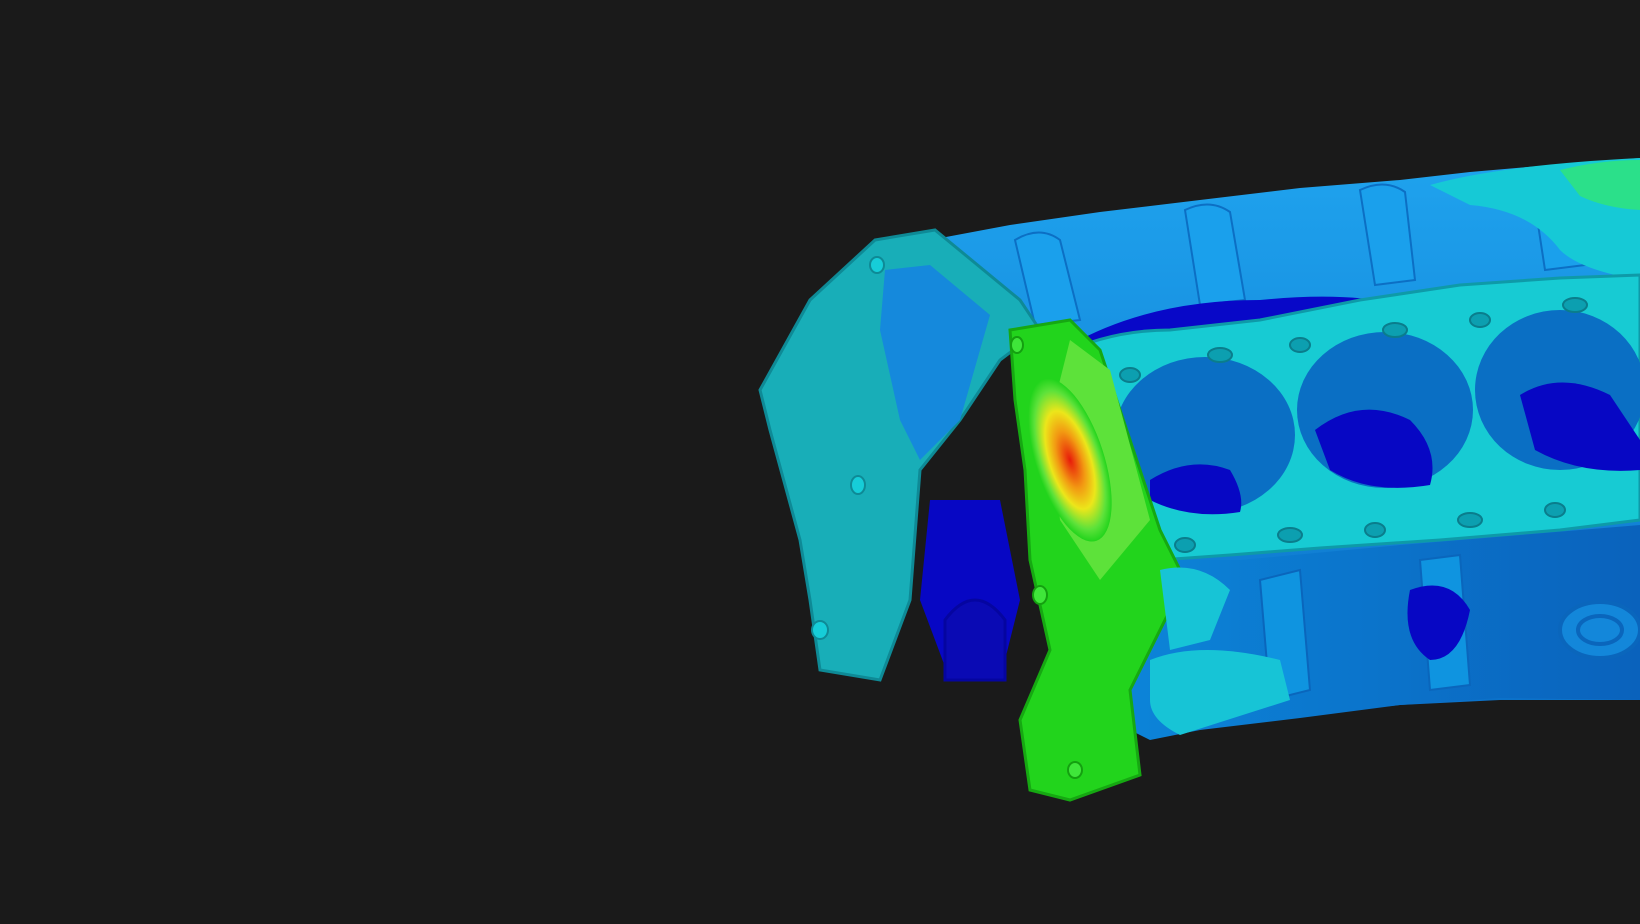 The image size is (1640, 924). Describe the element at coordinates (1600, 185) in the screenshot. I see `block-top-right-green` at that location.